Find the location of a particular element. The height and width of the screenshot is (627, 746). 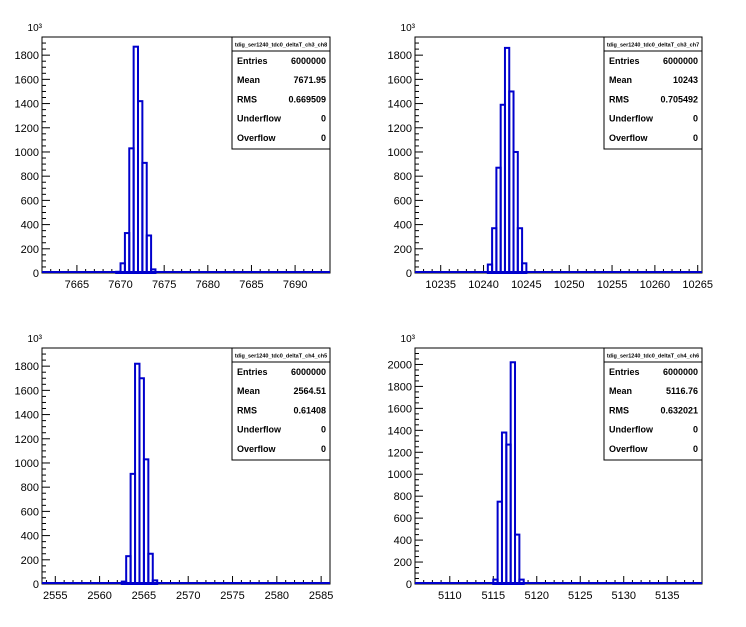

x-tick-label: 5120 is located at coordinates (537, 596).